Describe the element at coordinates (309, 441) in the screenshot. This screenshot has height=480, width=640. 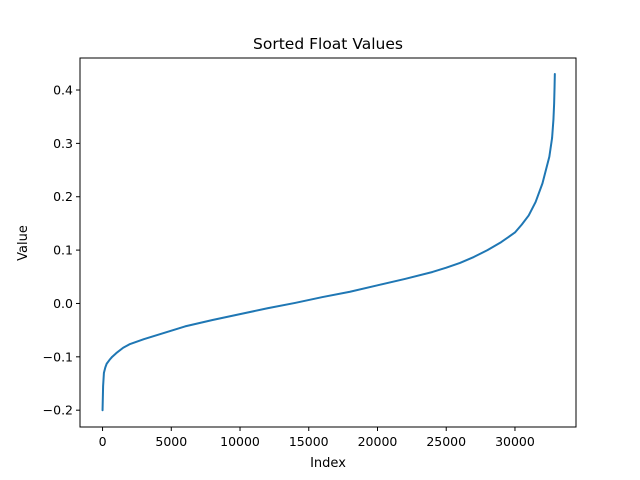
I see `x-tick-label: 15000` at that location.